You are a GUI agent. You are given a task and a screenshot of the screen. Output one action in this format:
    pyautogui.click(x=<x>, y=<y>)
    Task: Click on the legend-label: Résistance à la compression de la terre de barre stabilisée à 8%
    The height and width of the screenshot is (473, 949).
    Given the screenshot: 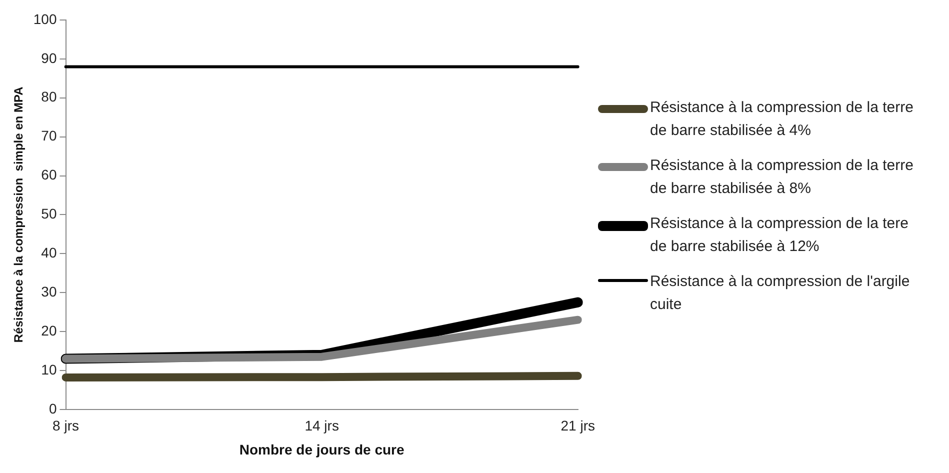 What is the action you would take?
    pyautogui.click(x=782, y=177)
    